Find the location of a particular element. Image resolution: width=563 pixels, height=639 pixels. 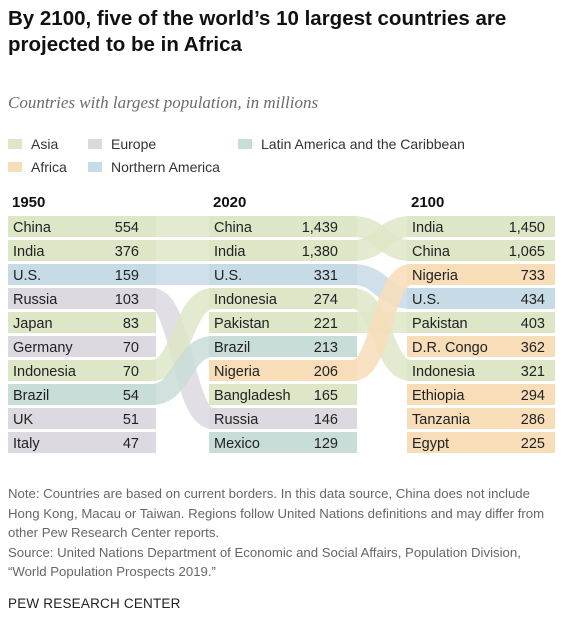

row-bar-2020-bangladesh is located at coordinates (283, 394).